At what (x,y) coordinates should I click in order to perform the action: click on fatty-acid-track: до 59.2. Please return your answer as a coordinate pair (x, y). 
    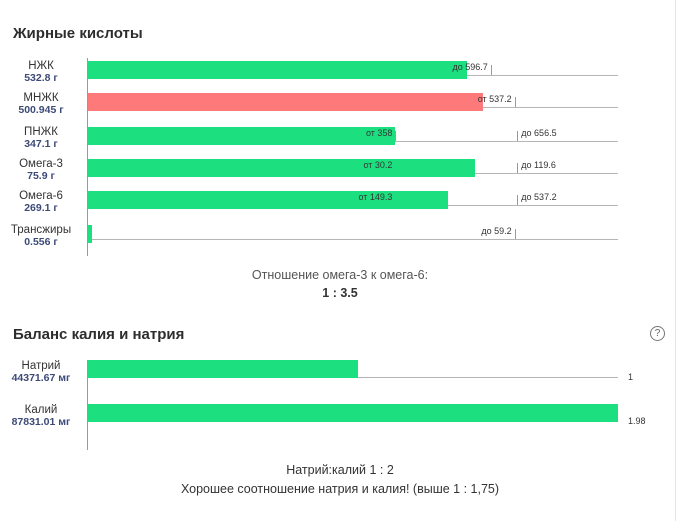
    Looking at the image, I should click on (352, 239).